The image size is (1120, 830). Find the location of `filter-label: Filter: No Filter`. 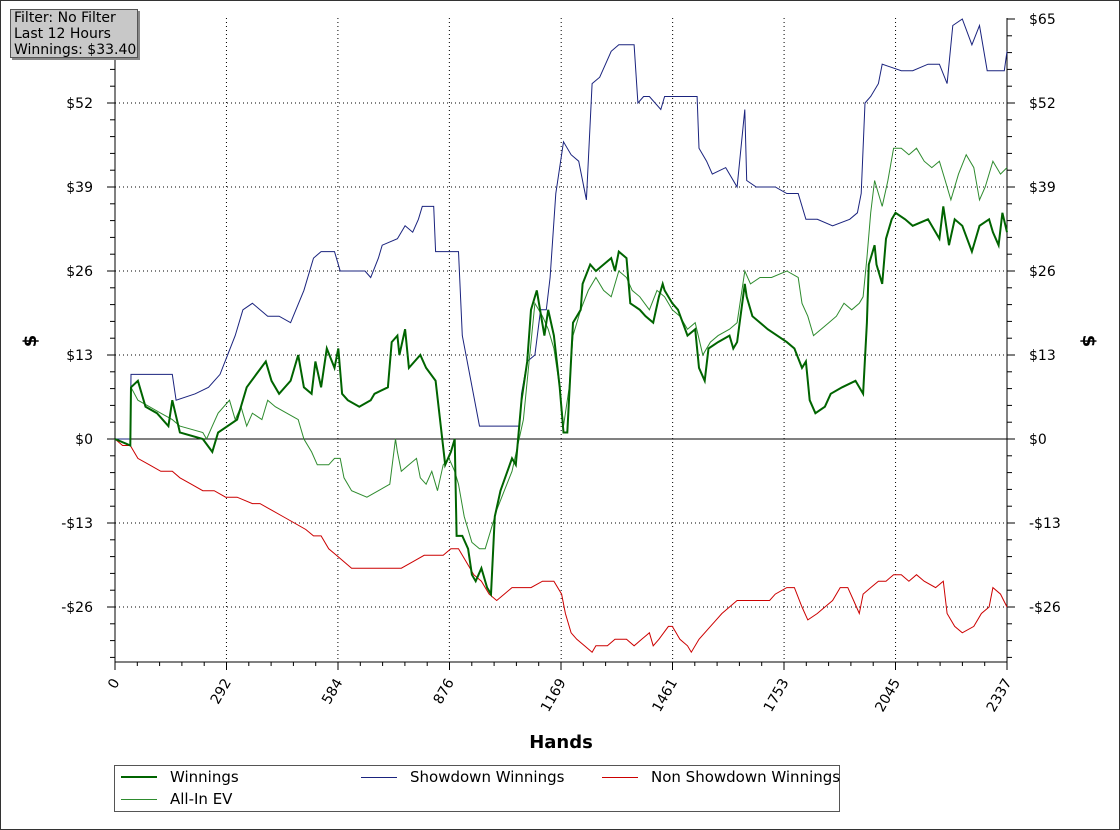

filter-label: Filter: No Filter is located at coordinates (65, 18).